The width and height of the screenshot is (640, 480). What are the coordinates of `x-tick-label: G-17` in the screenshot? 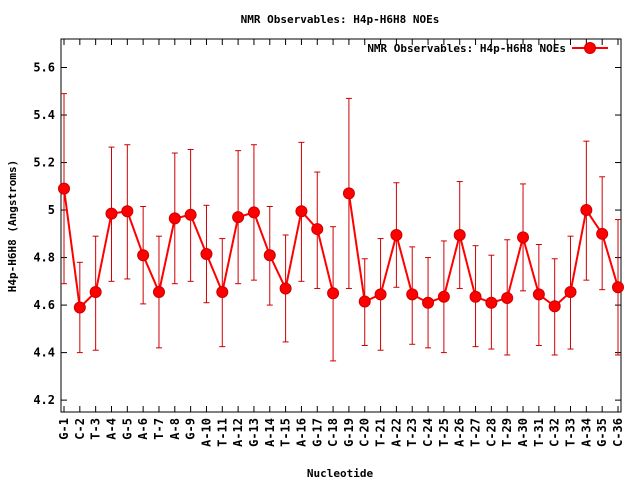 It's located at (317, 432).